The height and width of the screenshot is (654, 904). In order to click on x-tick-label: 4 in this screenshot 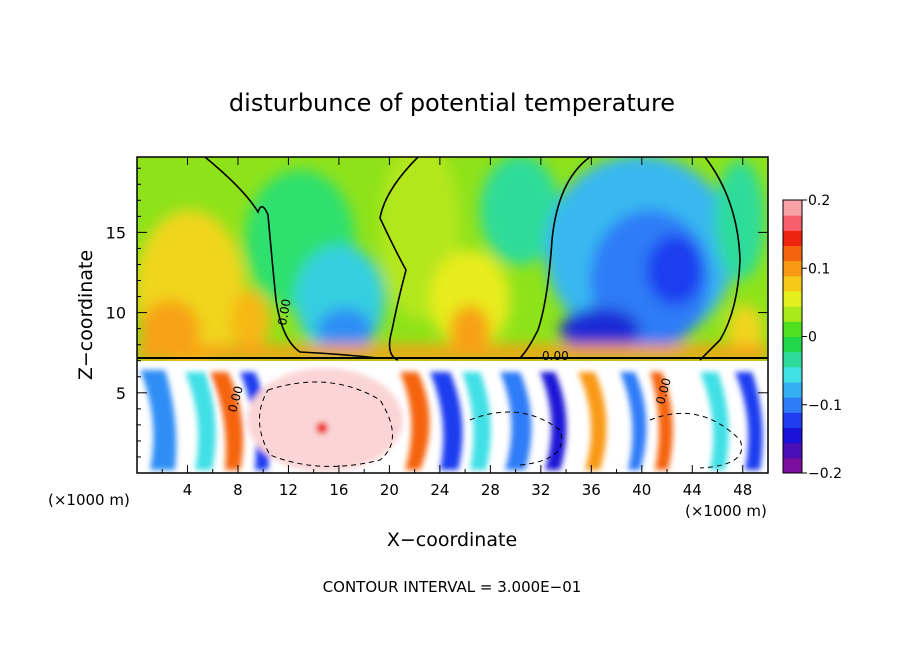, I will do `click(188, 490)`.